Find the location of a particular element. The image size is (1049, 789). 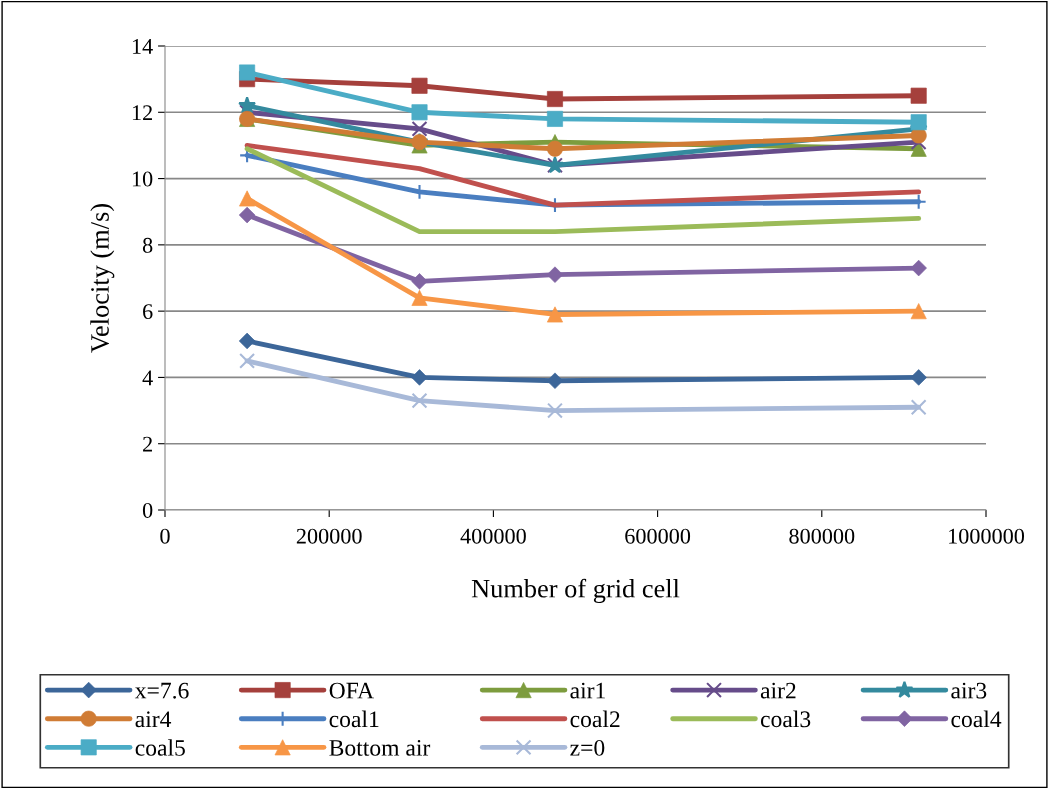

y-axis-title: Velocity (m/s) is located at coordinates (102, 278).